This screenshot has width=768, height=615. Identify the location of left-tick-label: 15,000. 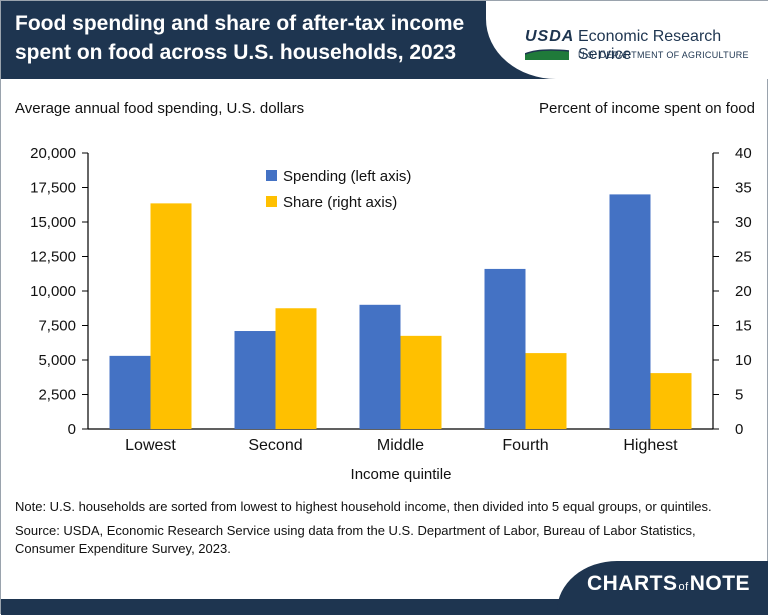
(53, 222).